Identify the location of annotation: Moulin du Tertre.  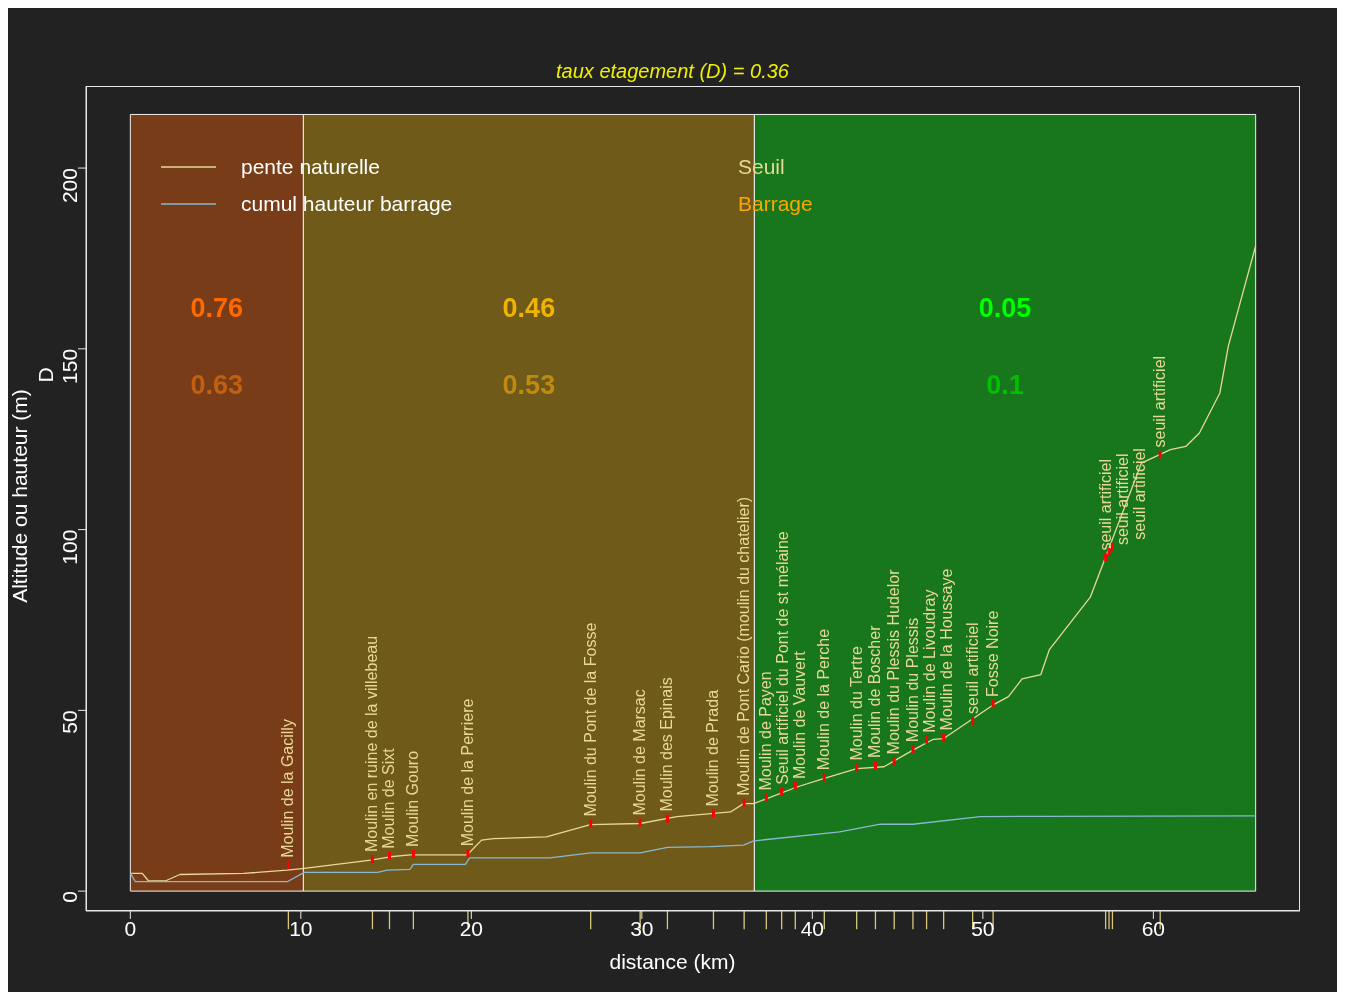
(856, 703).